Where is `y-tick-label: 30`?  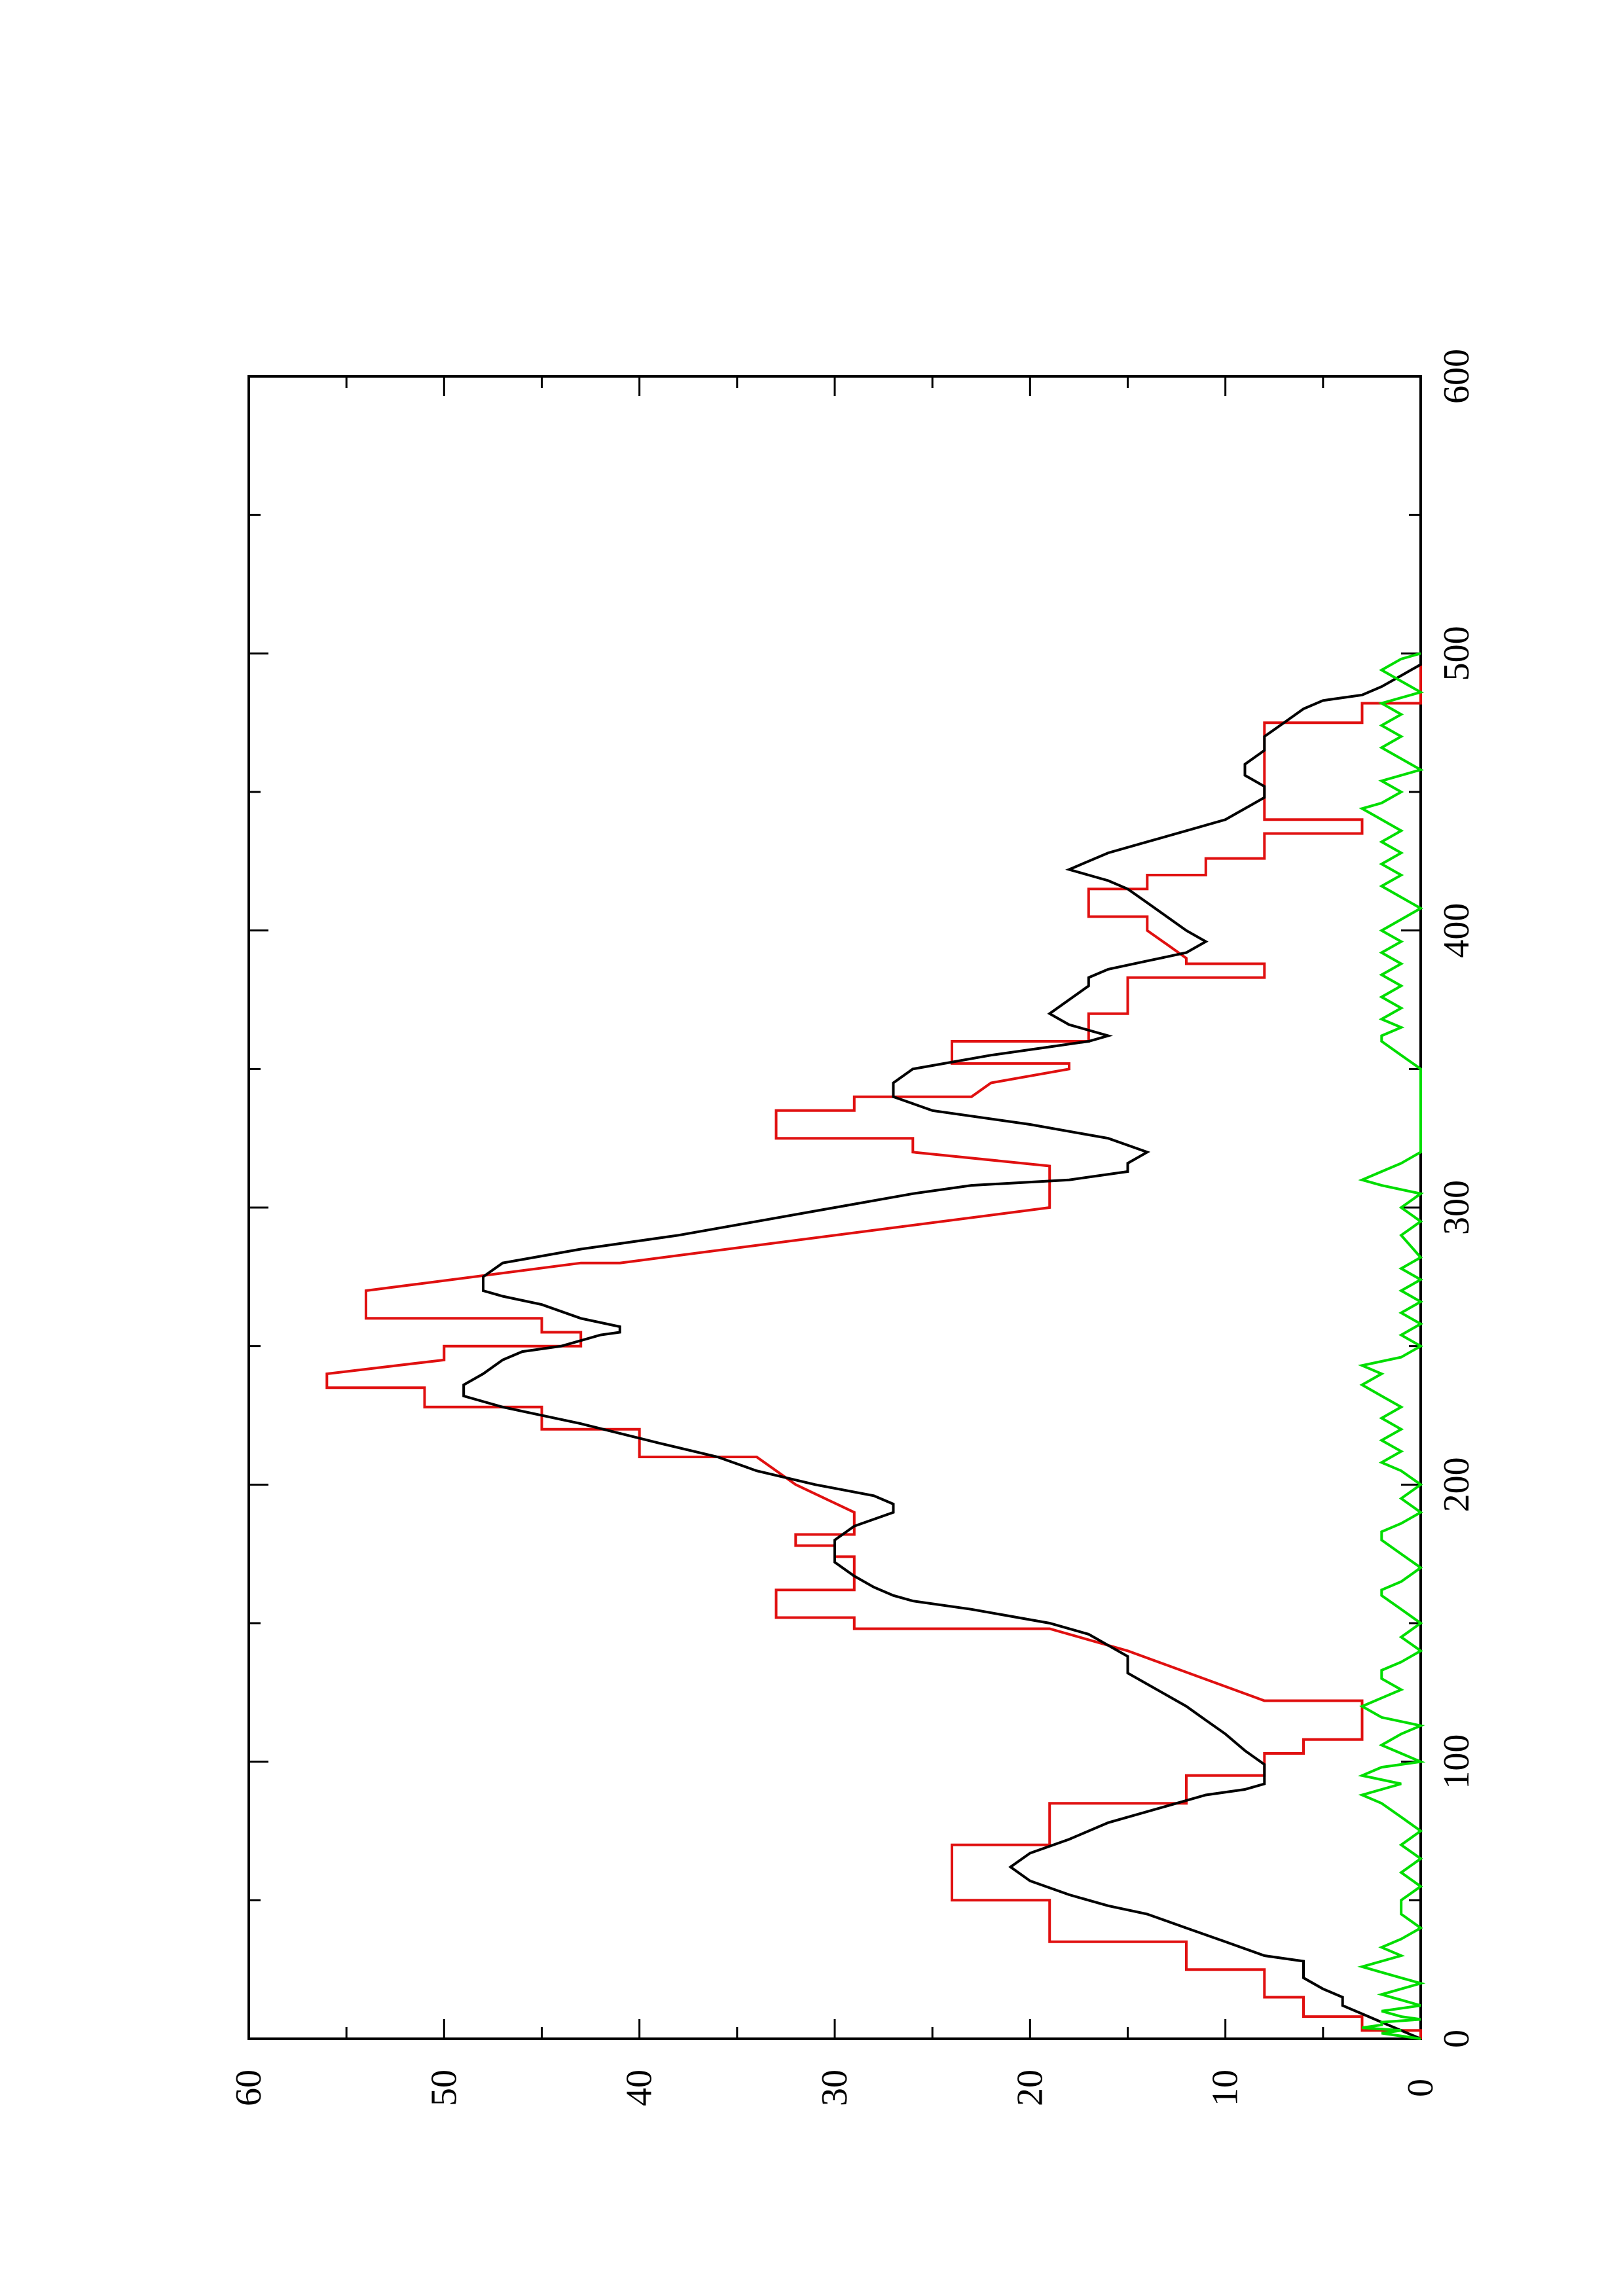 y-tick-label: 30 is located at coordinates (834, 2088).